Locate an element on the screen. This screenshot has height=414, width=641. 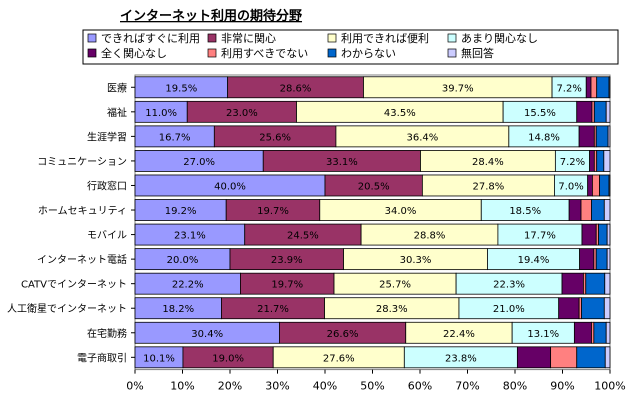
data-label: 11.0% is located at coordinates (161, 113).